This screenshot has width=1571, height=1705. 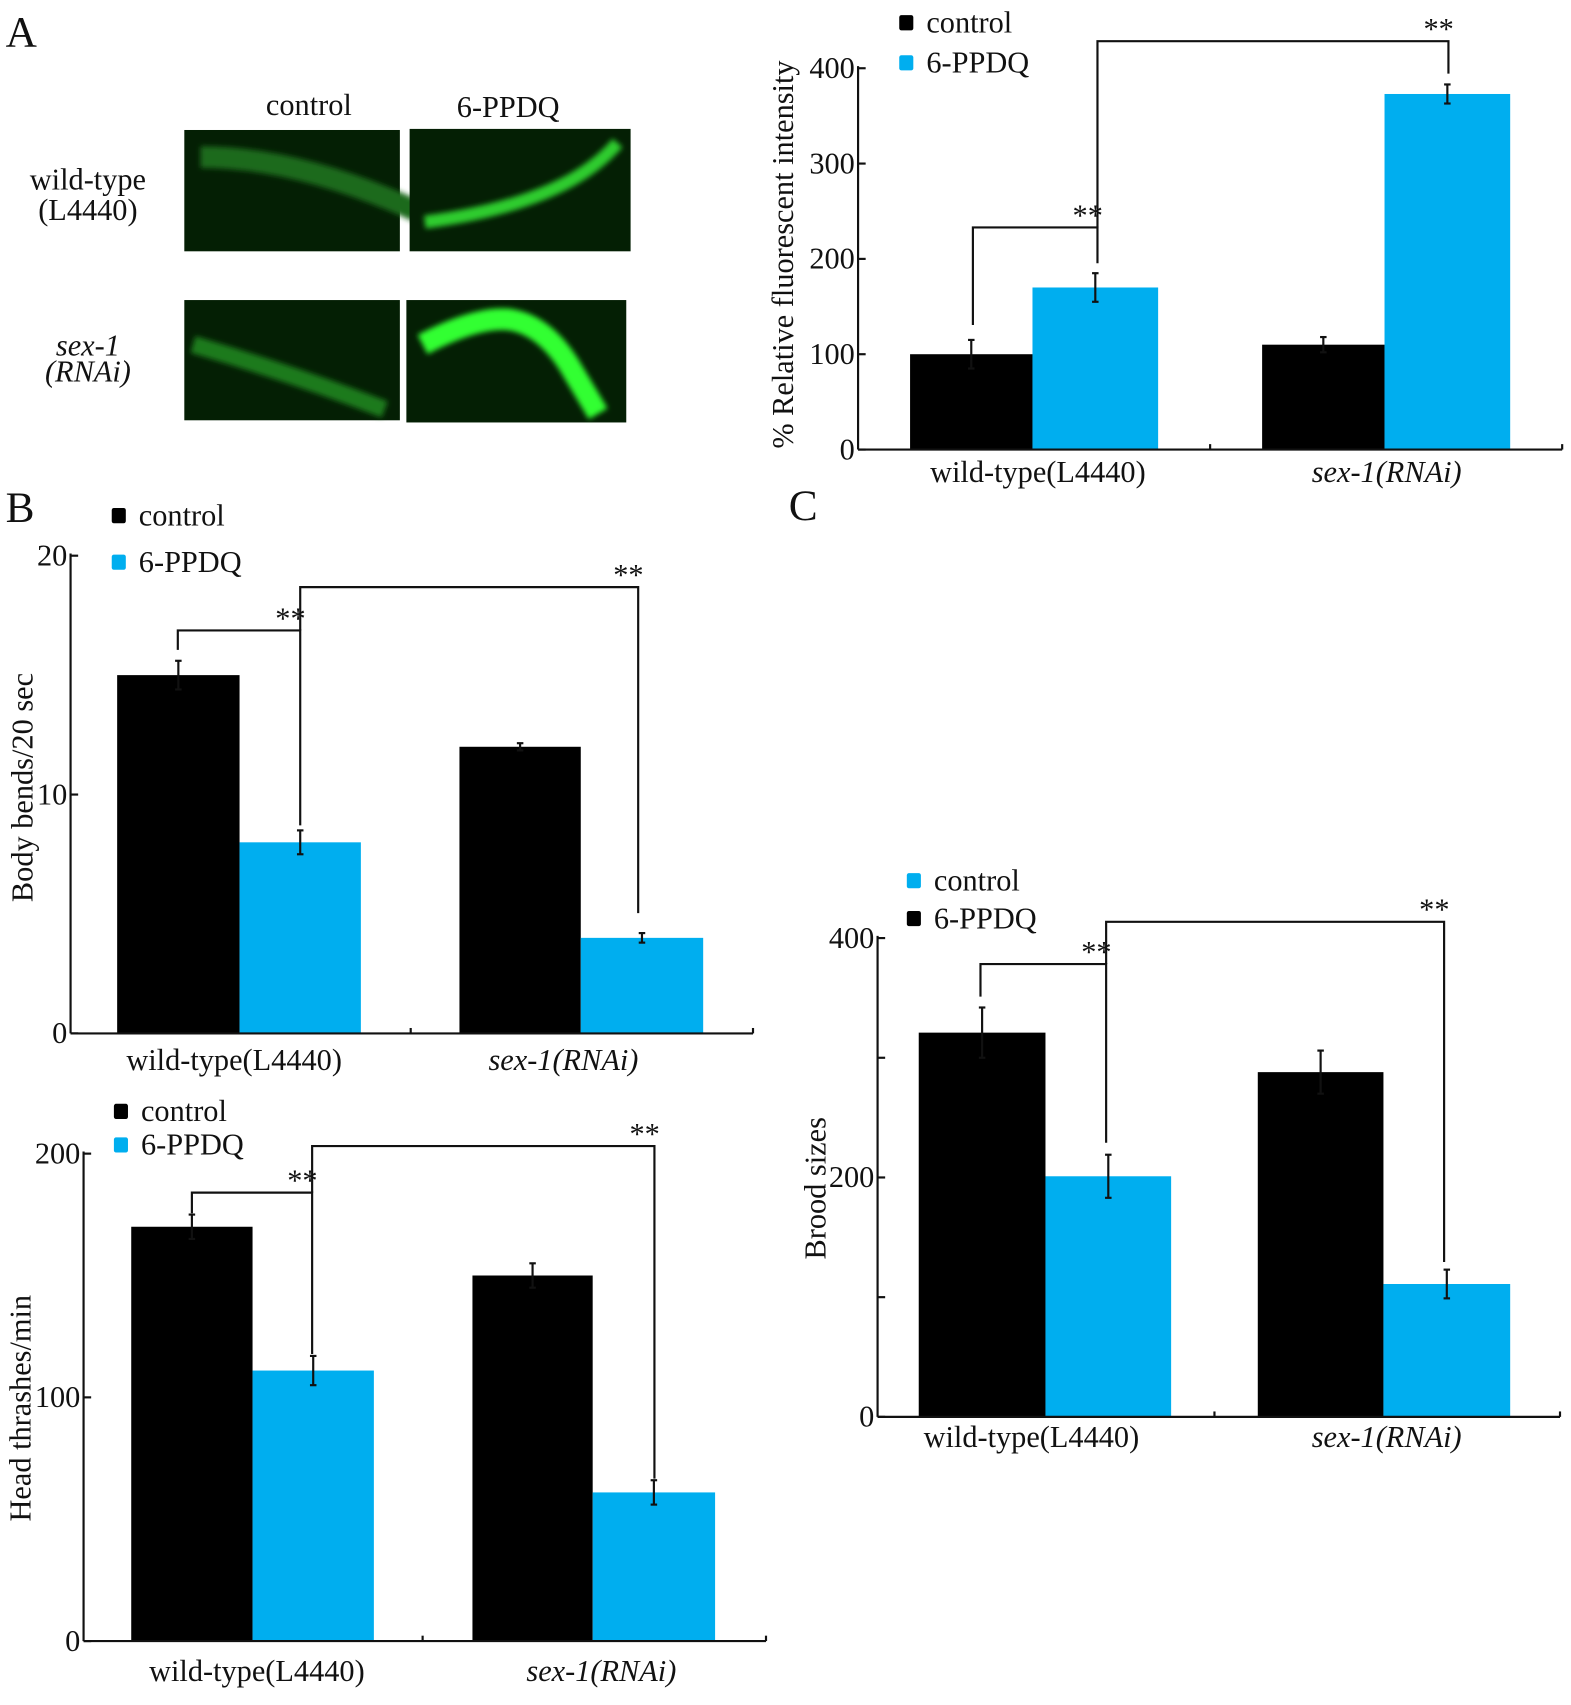 What do you see at coordinates (20, 1408) in the screenshot?
I see `y-axis-label: Head thrashes/min` at bounding box center [20, 1408].